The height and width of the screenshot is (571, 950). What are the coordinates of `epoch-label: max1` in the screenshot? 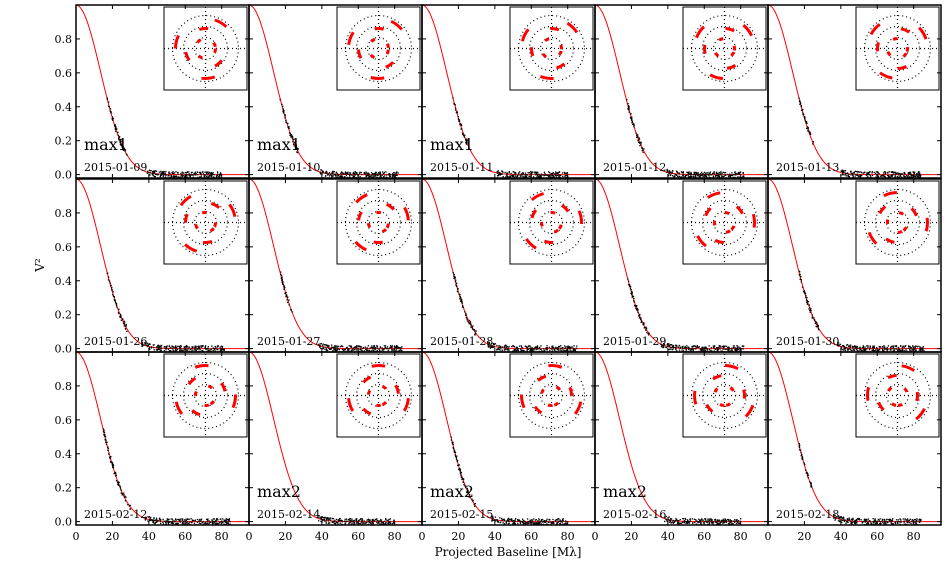 It's located at (279, 144).